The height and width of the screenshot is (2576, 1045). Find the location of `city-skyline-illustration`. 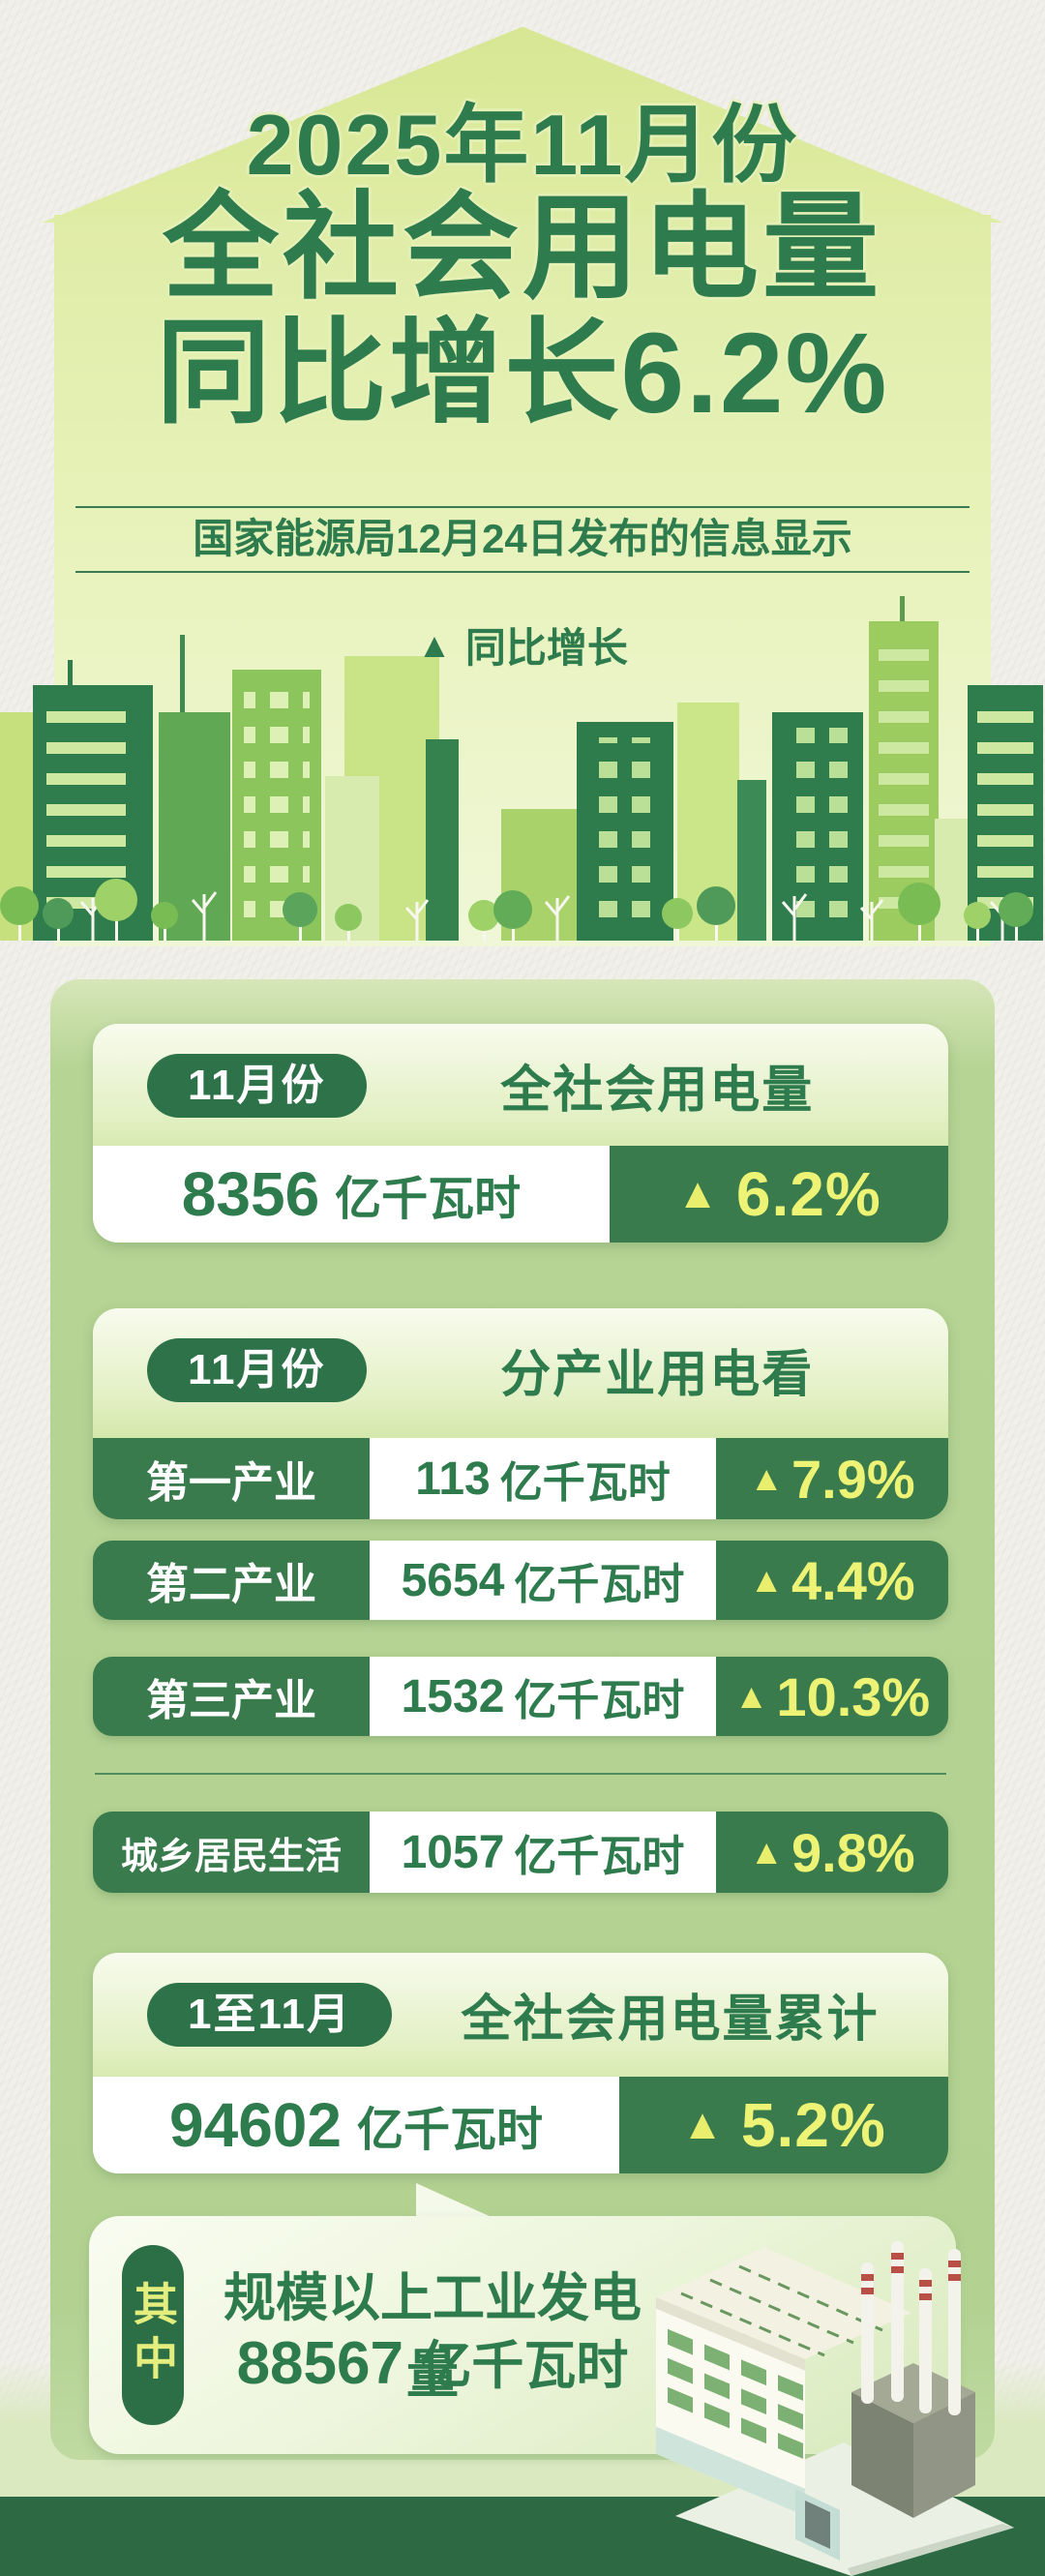

city-skyline-illustration is located at coordinates (522, 768).